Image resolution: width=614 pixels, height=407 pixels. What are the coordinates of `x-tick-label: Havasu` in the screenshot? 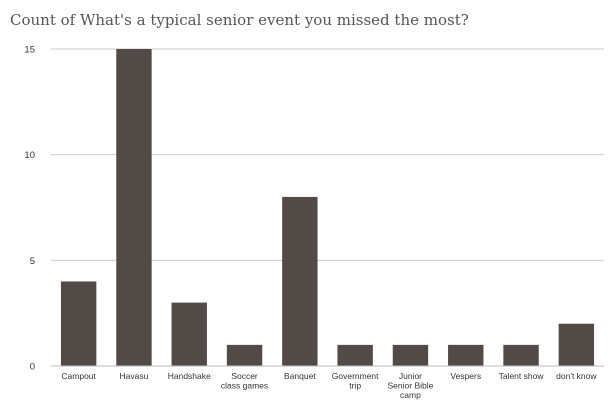 It's located at (134, 376).